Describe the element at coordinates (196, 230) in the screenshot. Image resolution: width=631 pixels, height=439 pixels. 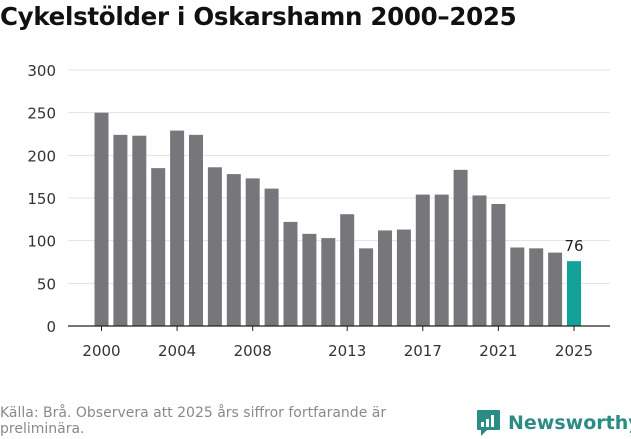
I see `bar-2005` at that location.